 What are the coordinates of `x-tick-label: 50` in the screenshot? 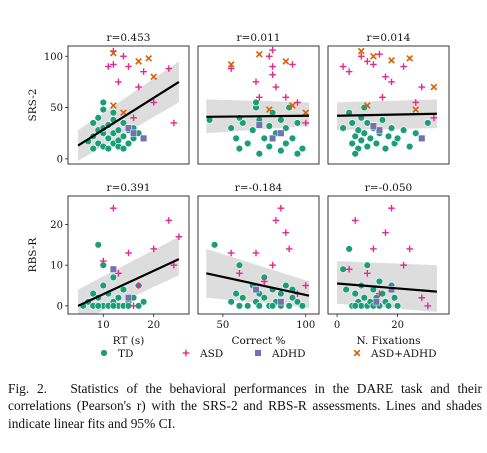 It's located at (222, 325).